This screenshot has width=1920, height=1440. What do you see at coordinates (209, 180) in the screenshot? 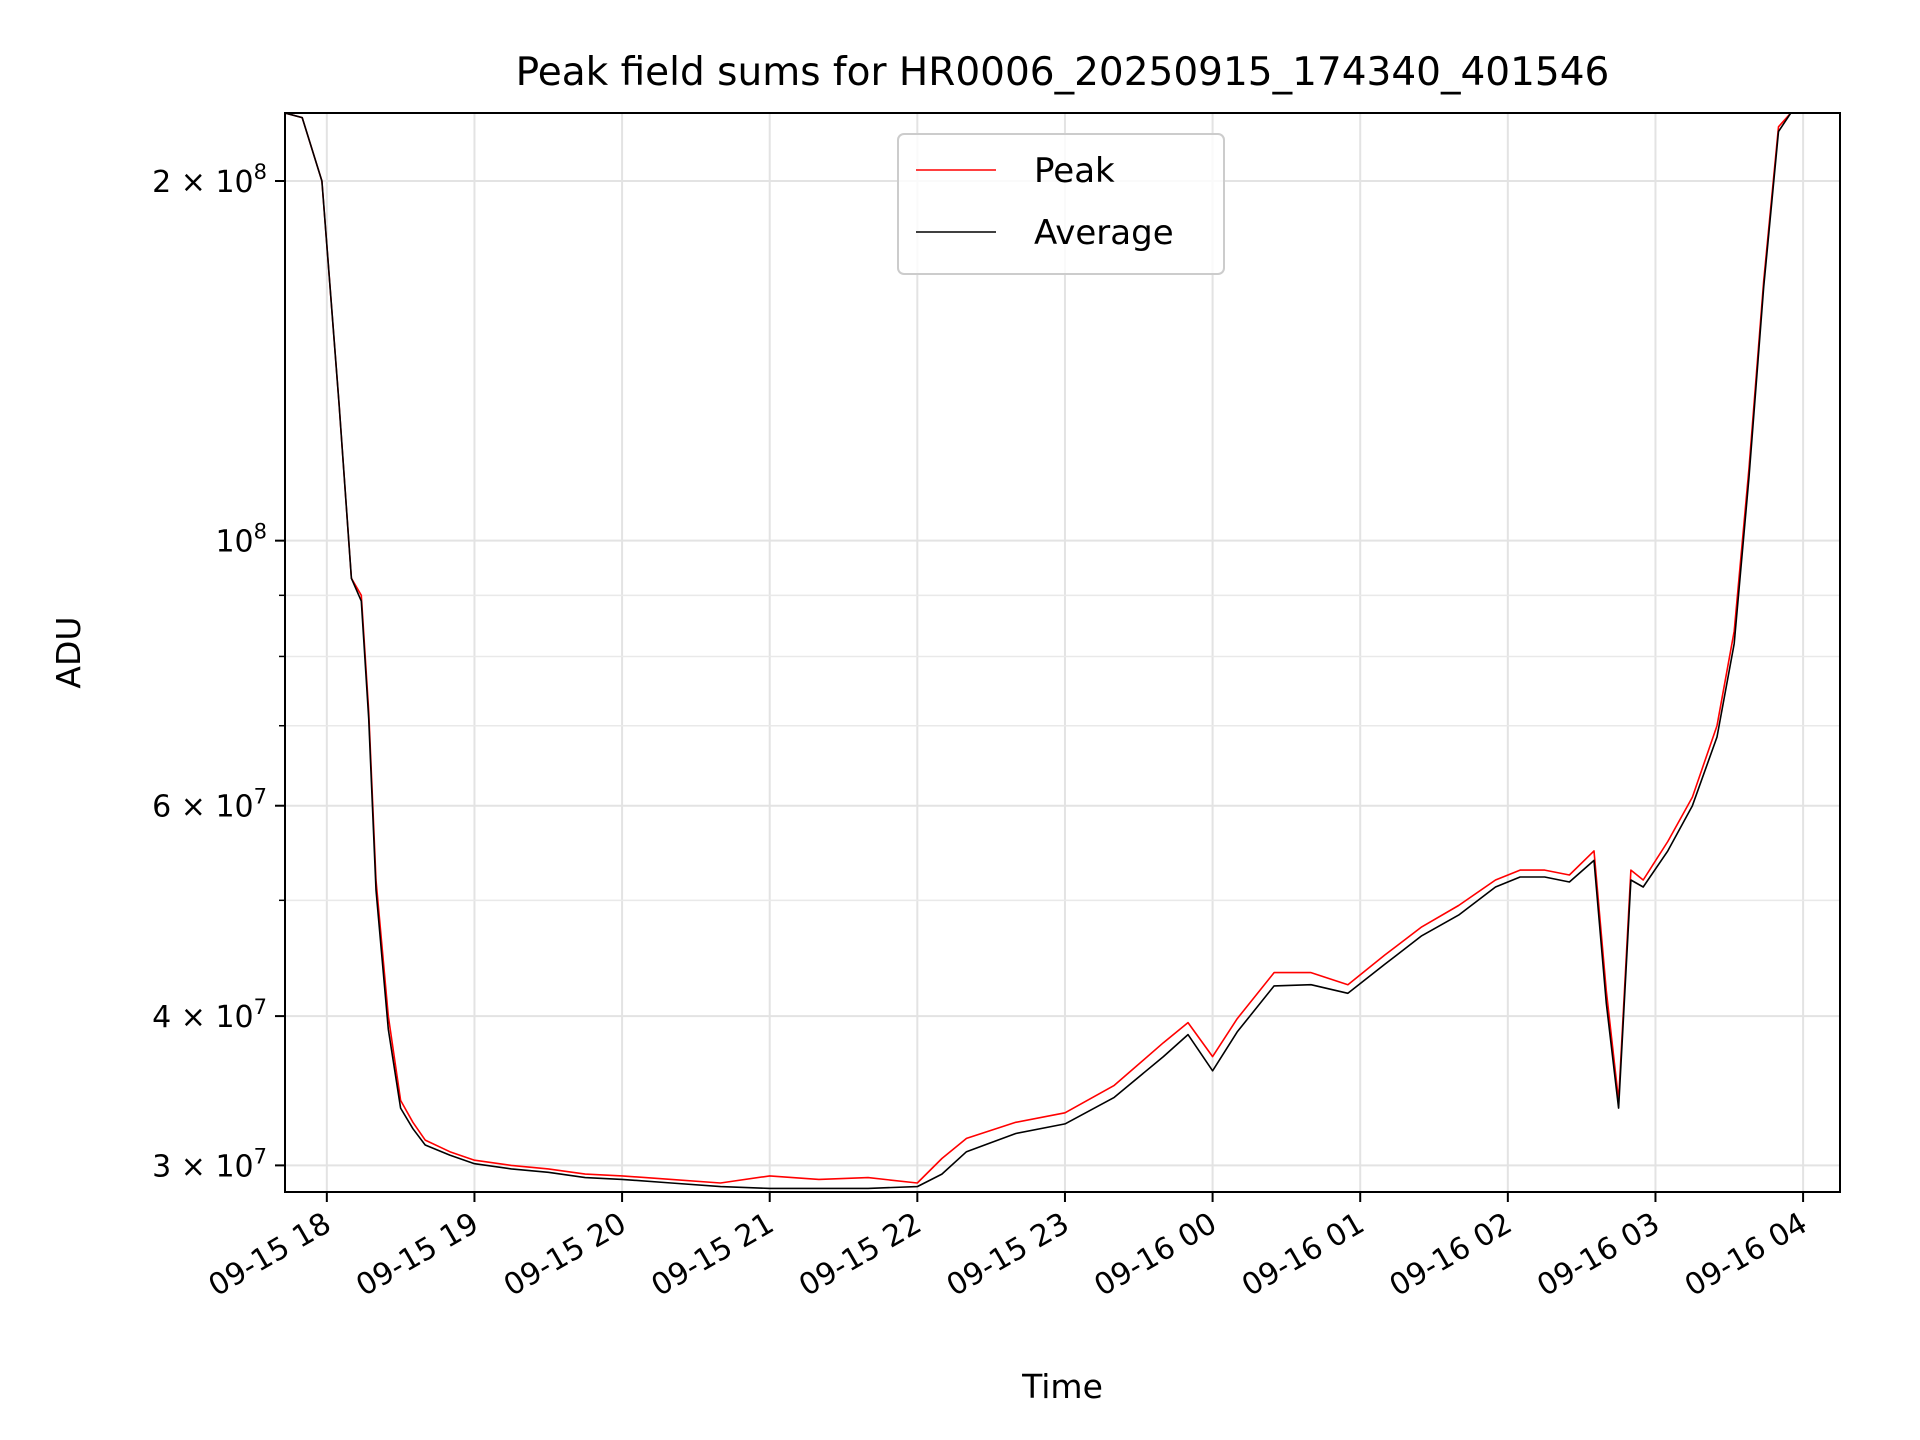
I see `y-tick-label: 2 × 108` at bounding box center [209, 180].